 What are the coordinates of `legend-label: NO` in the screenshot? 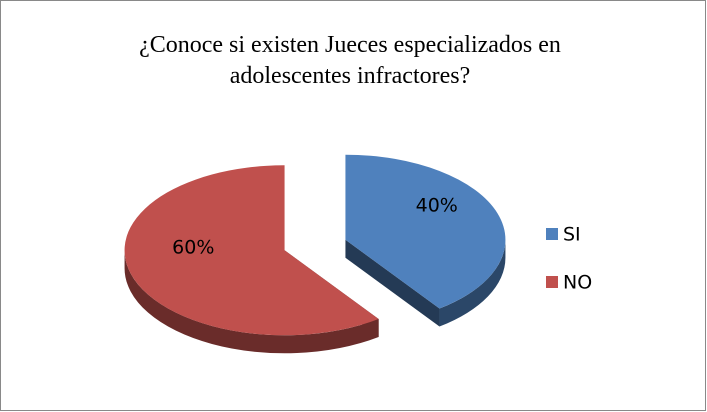 It's located at (577, 283).